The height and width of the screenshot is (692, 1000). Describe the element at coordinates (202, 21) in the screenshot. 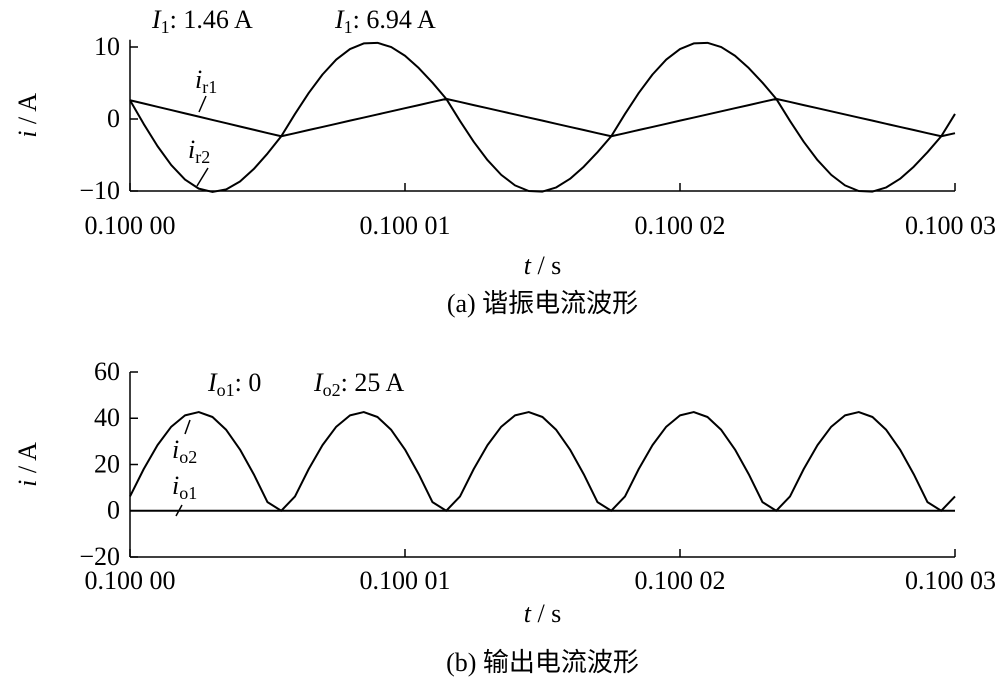

I see `annotation: I1: 1.46 A` at that location.